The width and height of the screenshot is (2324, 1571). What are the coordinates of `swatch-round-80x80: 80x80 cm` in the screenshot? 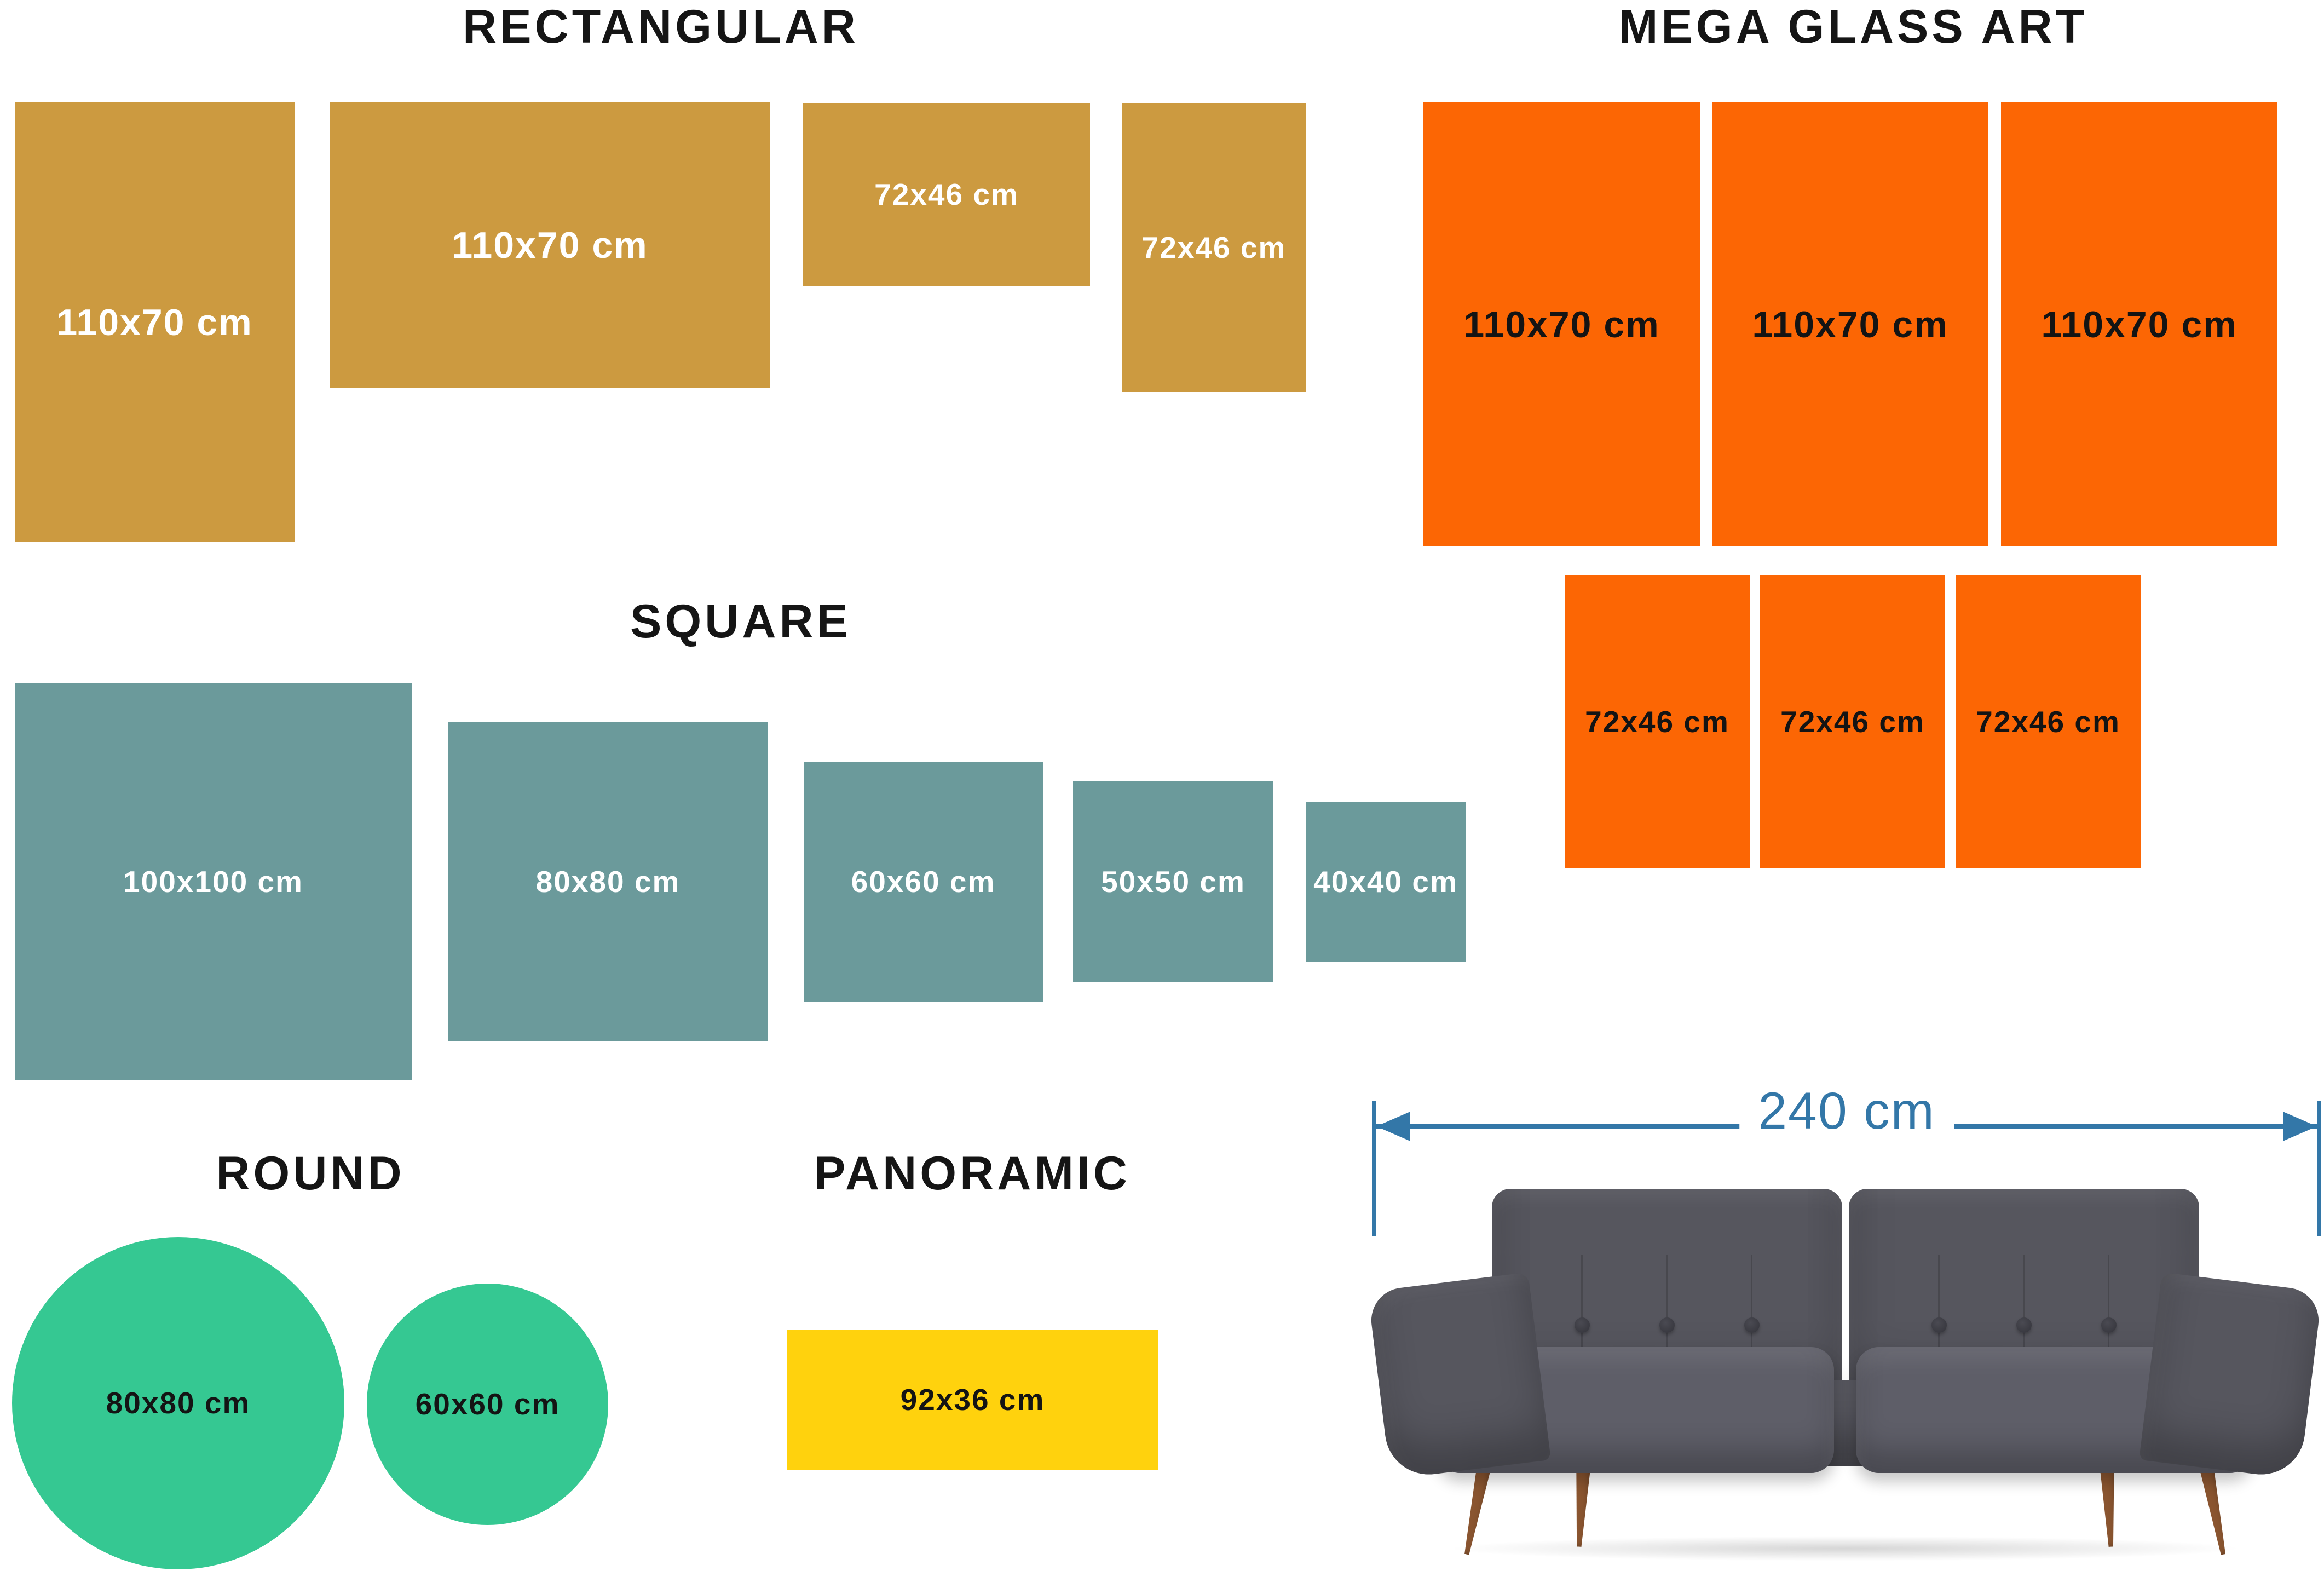 It's located at (178, 1403).